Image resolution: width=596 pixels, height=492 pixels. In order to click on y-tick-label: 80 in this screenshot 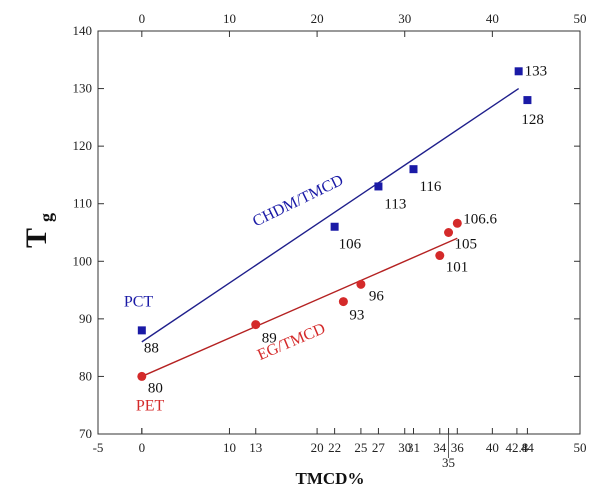, I will do `click(85, 375)`.